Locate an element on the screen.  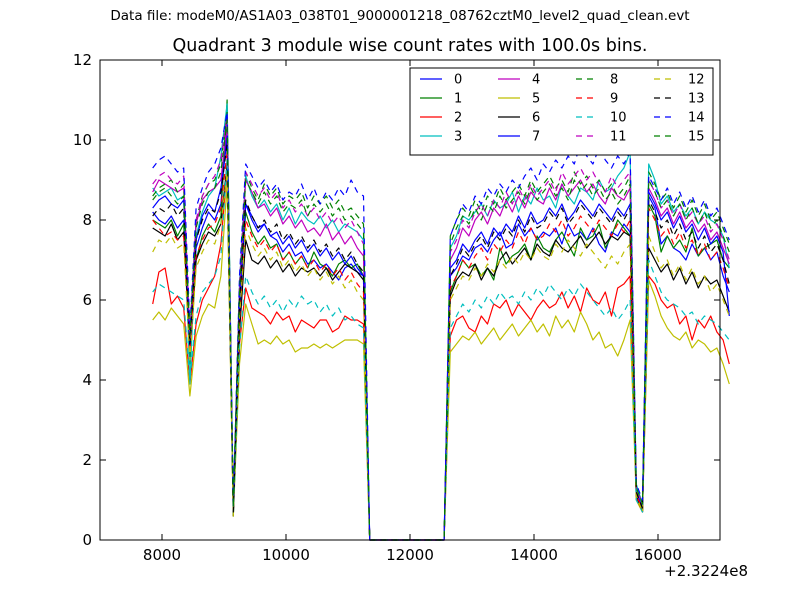
legend-label-14: 14 is located at coordinates (696, 118).